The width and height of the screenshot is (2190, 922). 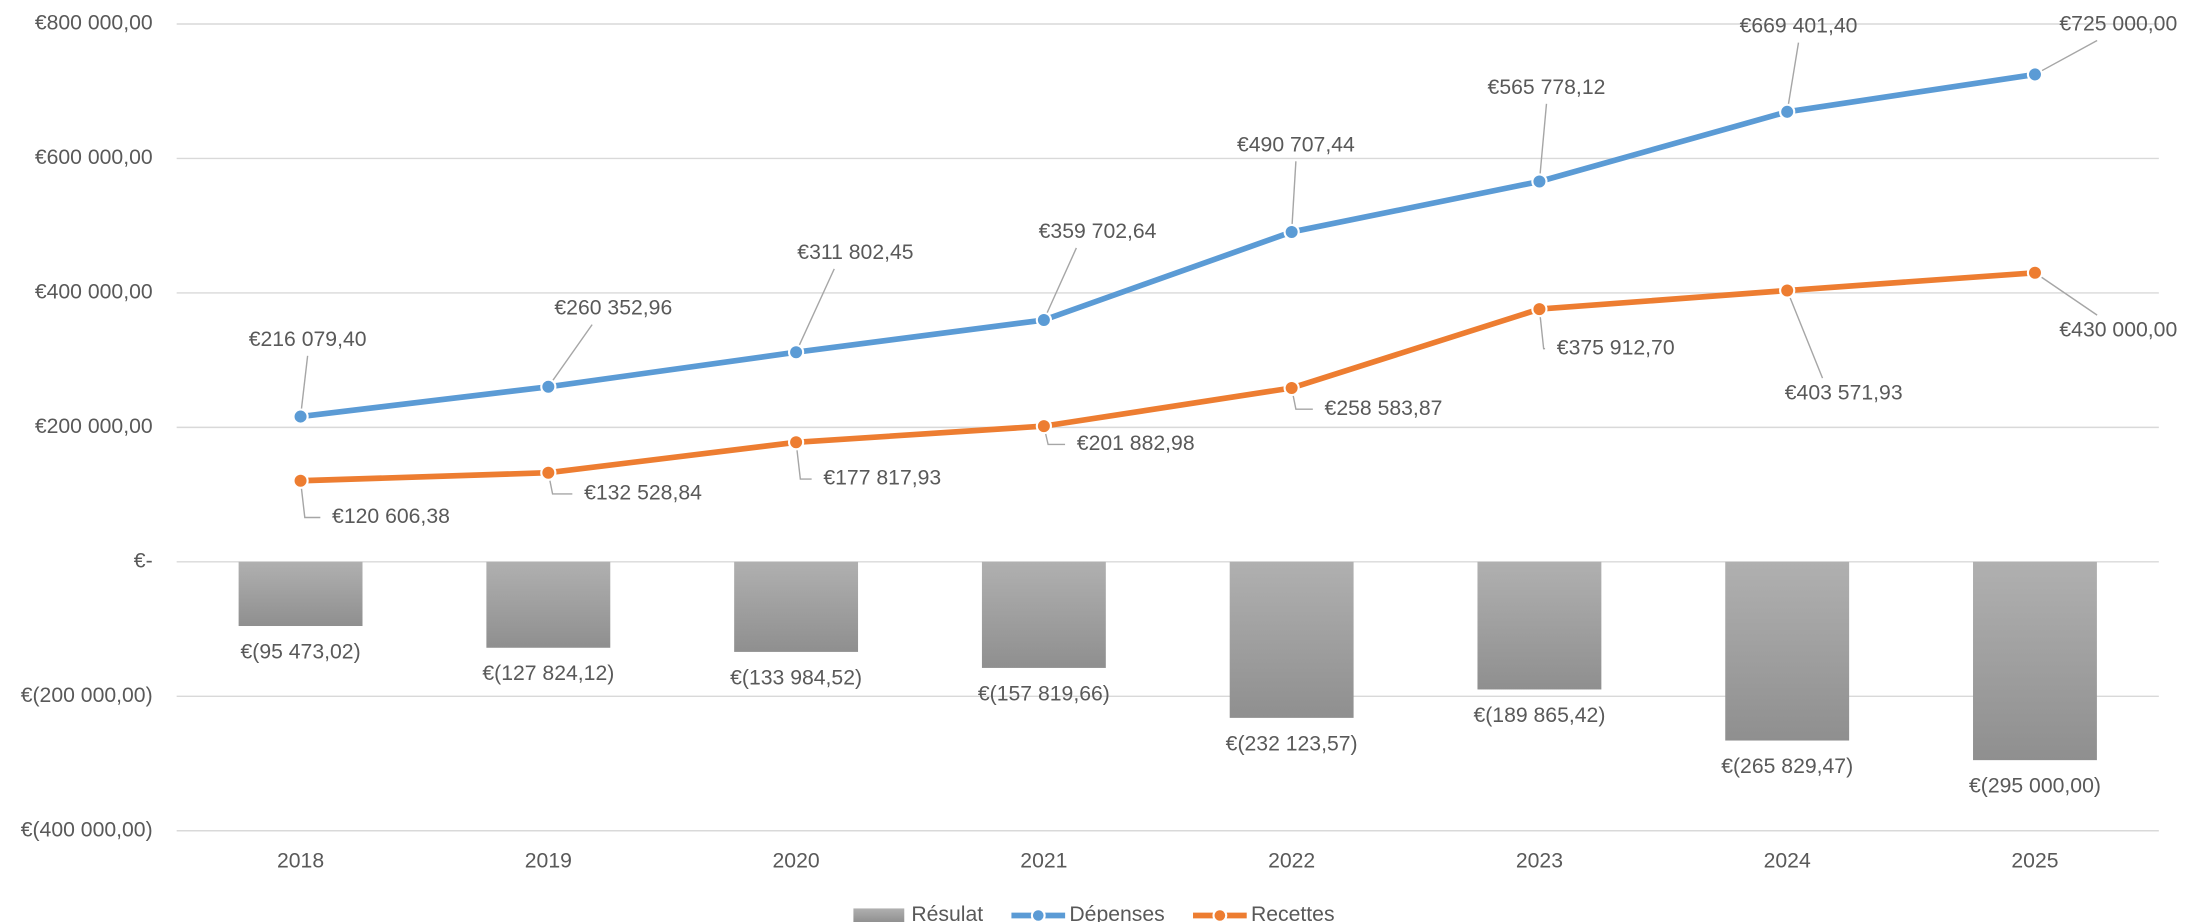 What do you see at coordinates (94, 426) in the screenshot?
I see `y-tick-label: €200 000,00` at bounding box center [94, 426].